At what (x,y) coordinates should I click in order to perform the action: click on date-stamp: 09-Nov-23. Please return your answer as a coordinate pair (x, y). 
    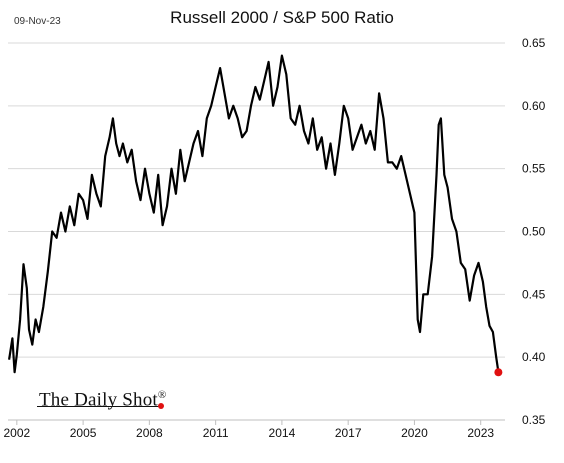
    Looking at the image, I should click on (37, 21).